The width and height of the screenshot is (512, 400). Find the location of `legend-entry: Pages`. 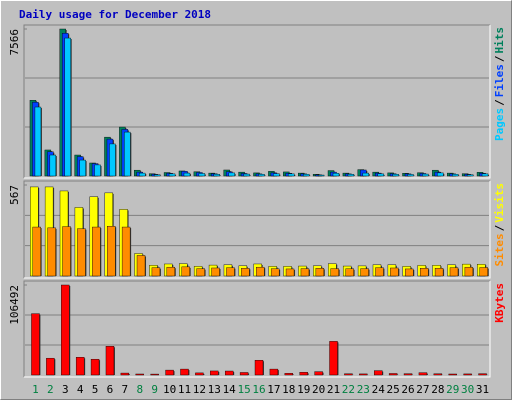

legend-entry: Pages is located at coordinates (499, 124).